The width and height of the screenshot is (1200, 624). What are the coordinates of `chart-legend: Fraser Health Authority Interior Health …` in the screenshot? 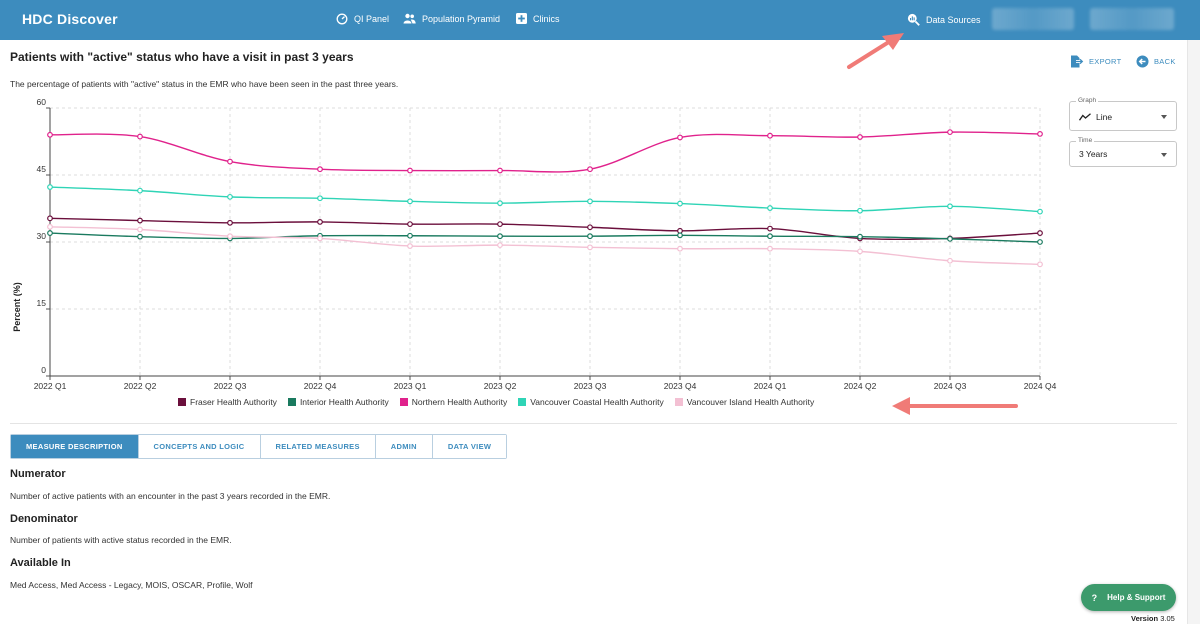 It's located at (496, 402).